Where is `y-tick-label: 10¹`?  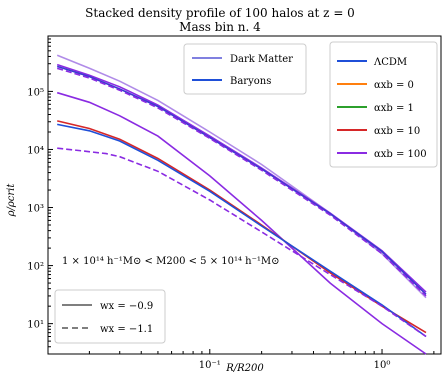
y-tick-label: 10¹ is located at coordinates (35, 325).